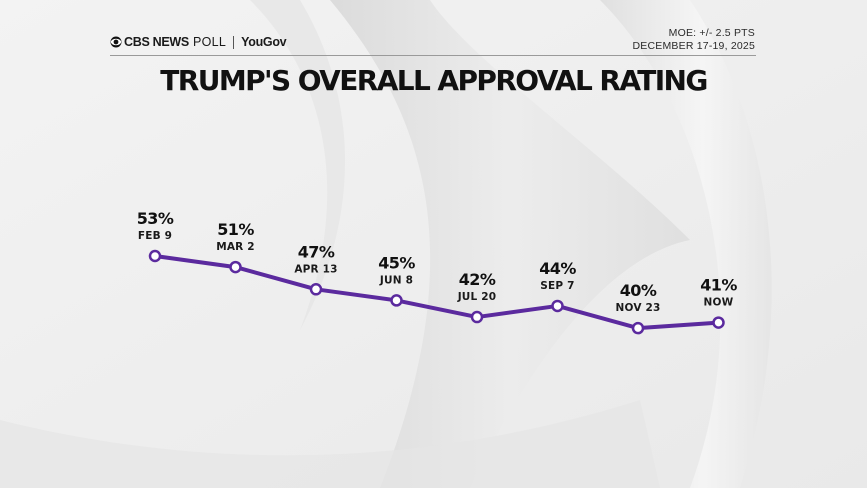 This screenshot has height=488, width=867. What do you see at coordinates (477, 297) in the screenshot?
I see `category-label: JUL 20` at bounding box center [477, 297].